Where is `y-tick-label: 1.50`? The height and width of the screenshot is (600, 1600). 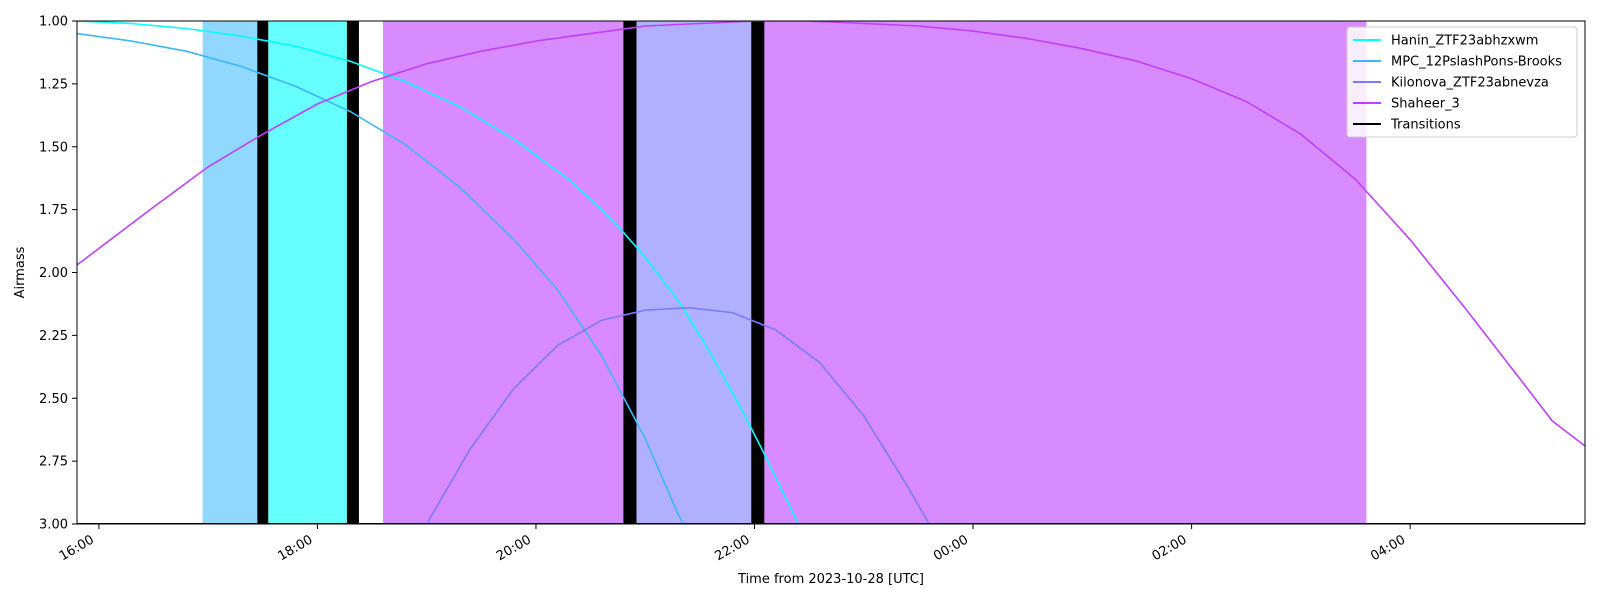 y-tick-label: 1.50 is located at coordinates (53, 147).